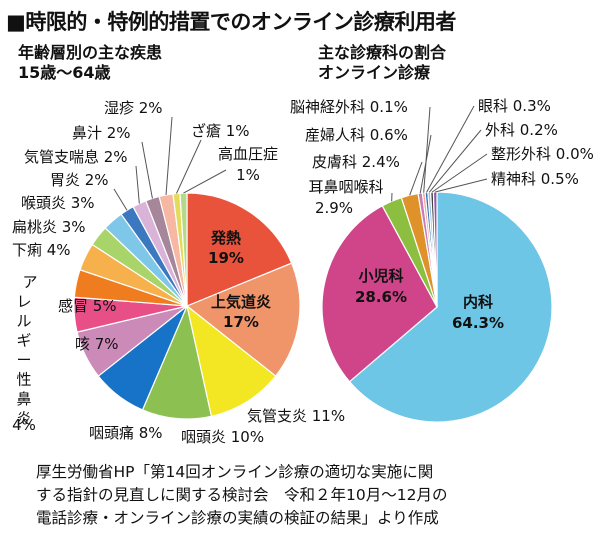 Image resolution: width=598 pixels, height=545 pixels. Describe the element at coordinates (133, 108) in the screenshot. I see `left-label-14-text: 湿疹 2%` at that location.